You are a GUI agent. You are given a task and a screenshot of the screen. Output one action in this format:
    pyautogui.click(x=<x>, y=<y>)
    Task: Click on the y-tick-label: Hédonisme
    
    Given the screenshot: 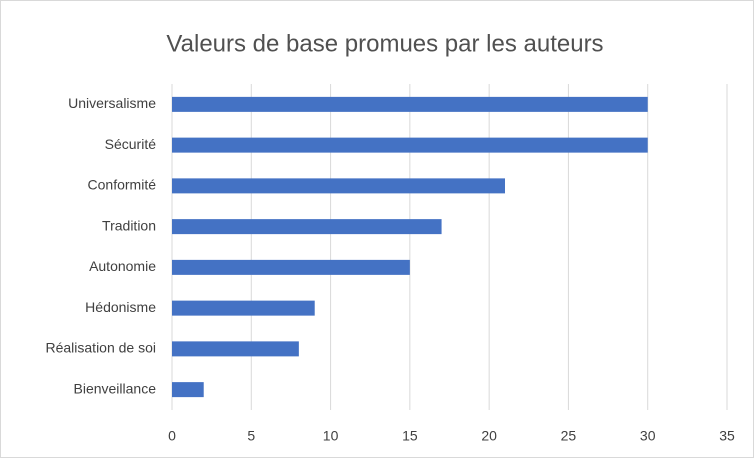 What is the action you would take?
    pyautogui.click(x=120, y=307)
    